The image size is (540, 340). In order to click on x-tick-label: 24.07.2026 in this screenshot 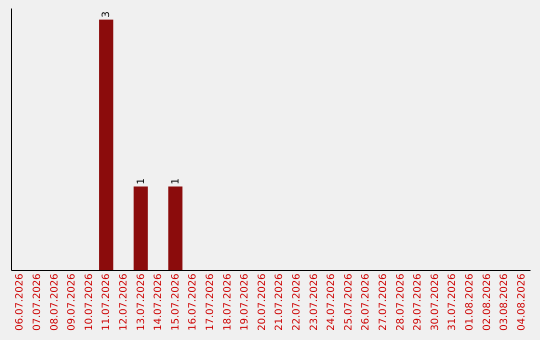, I will do `click(332, 302)`.